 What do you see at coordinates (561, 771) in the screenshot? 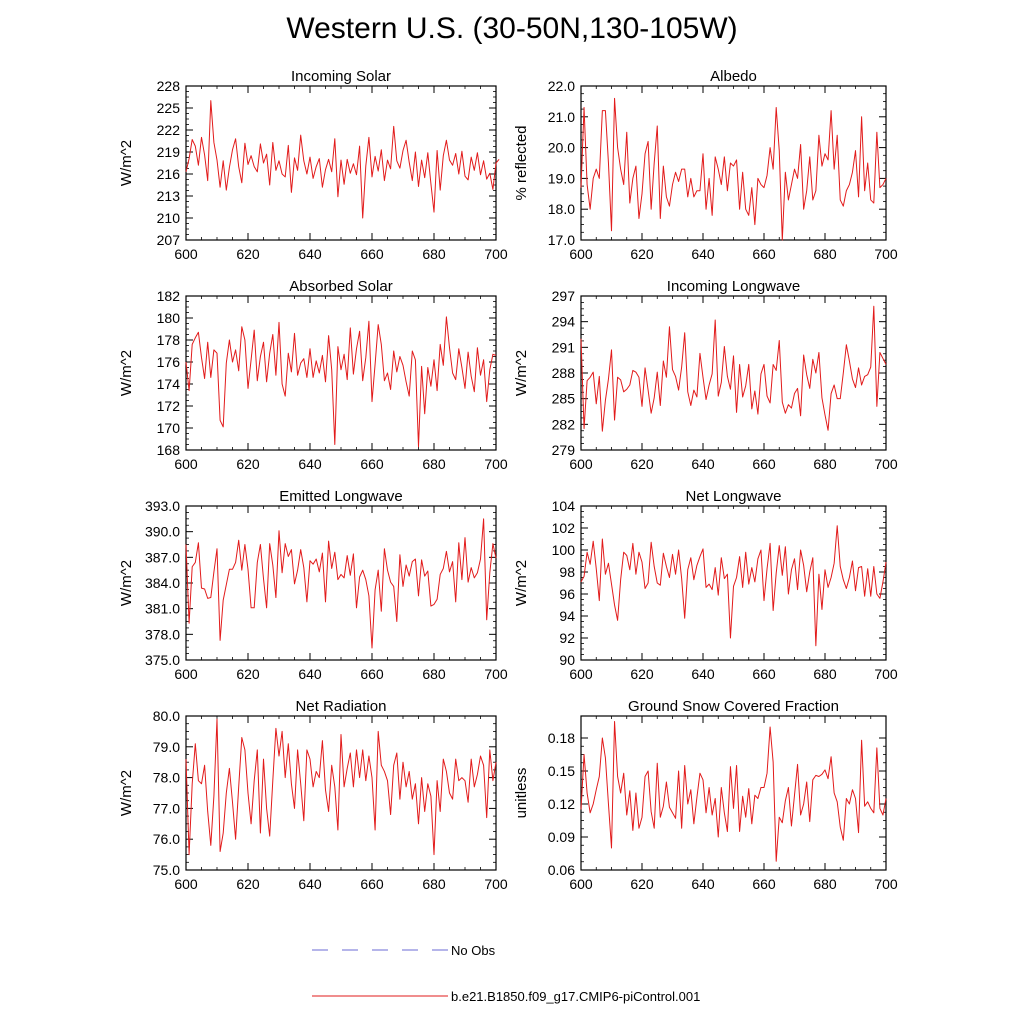
I see `y-tick-label: 0.15` at bounding box center [561, 771].